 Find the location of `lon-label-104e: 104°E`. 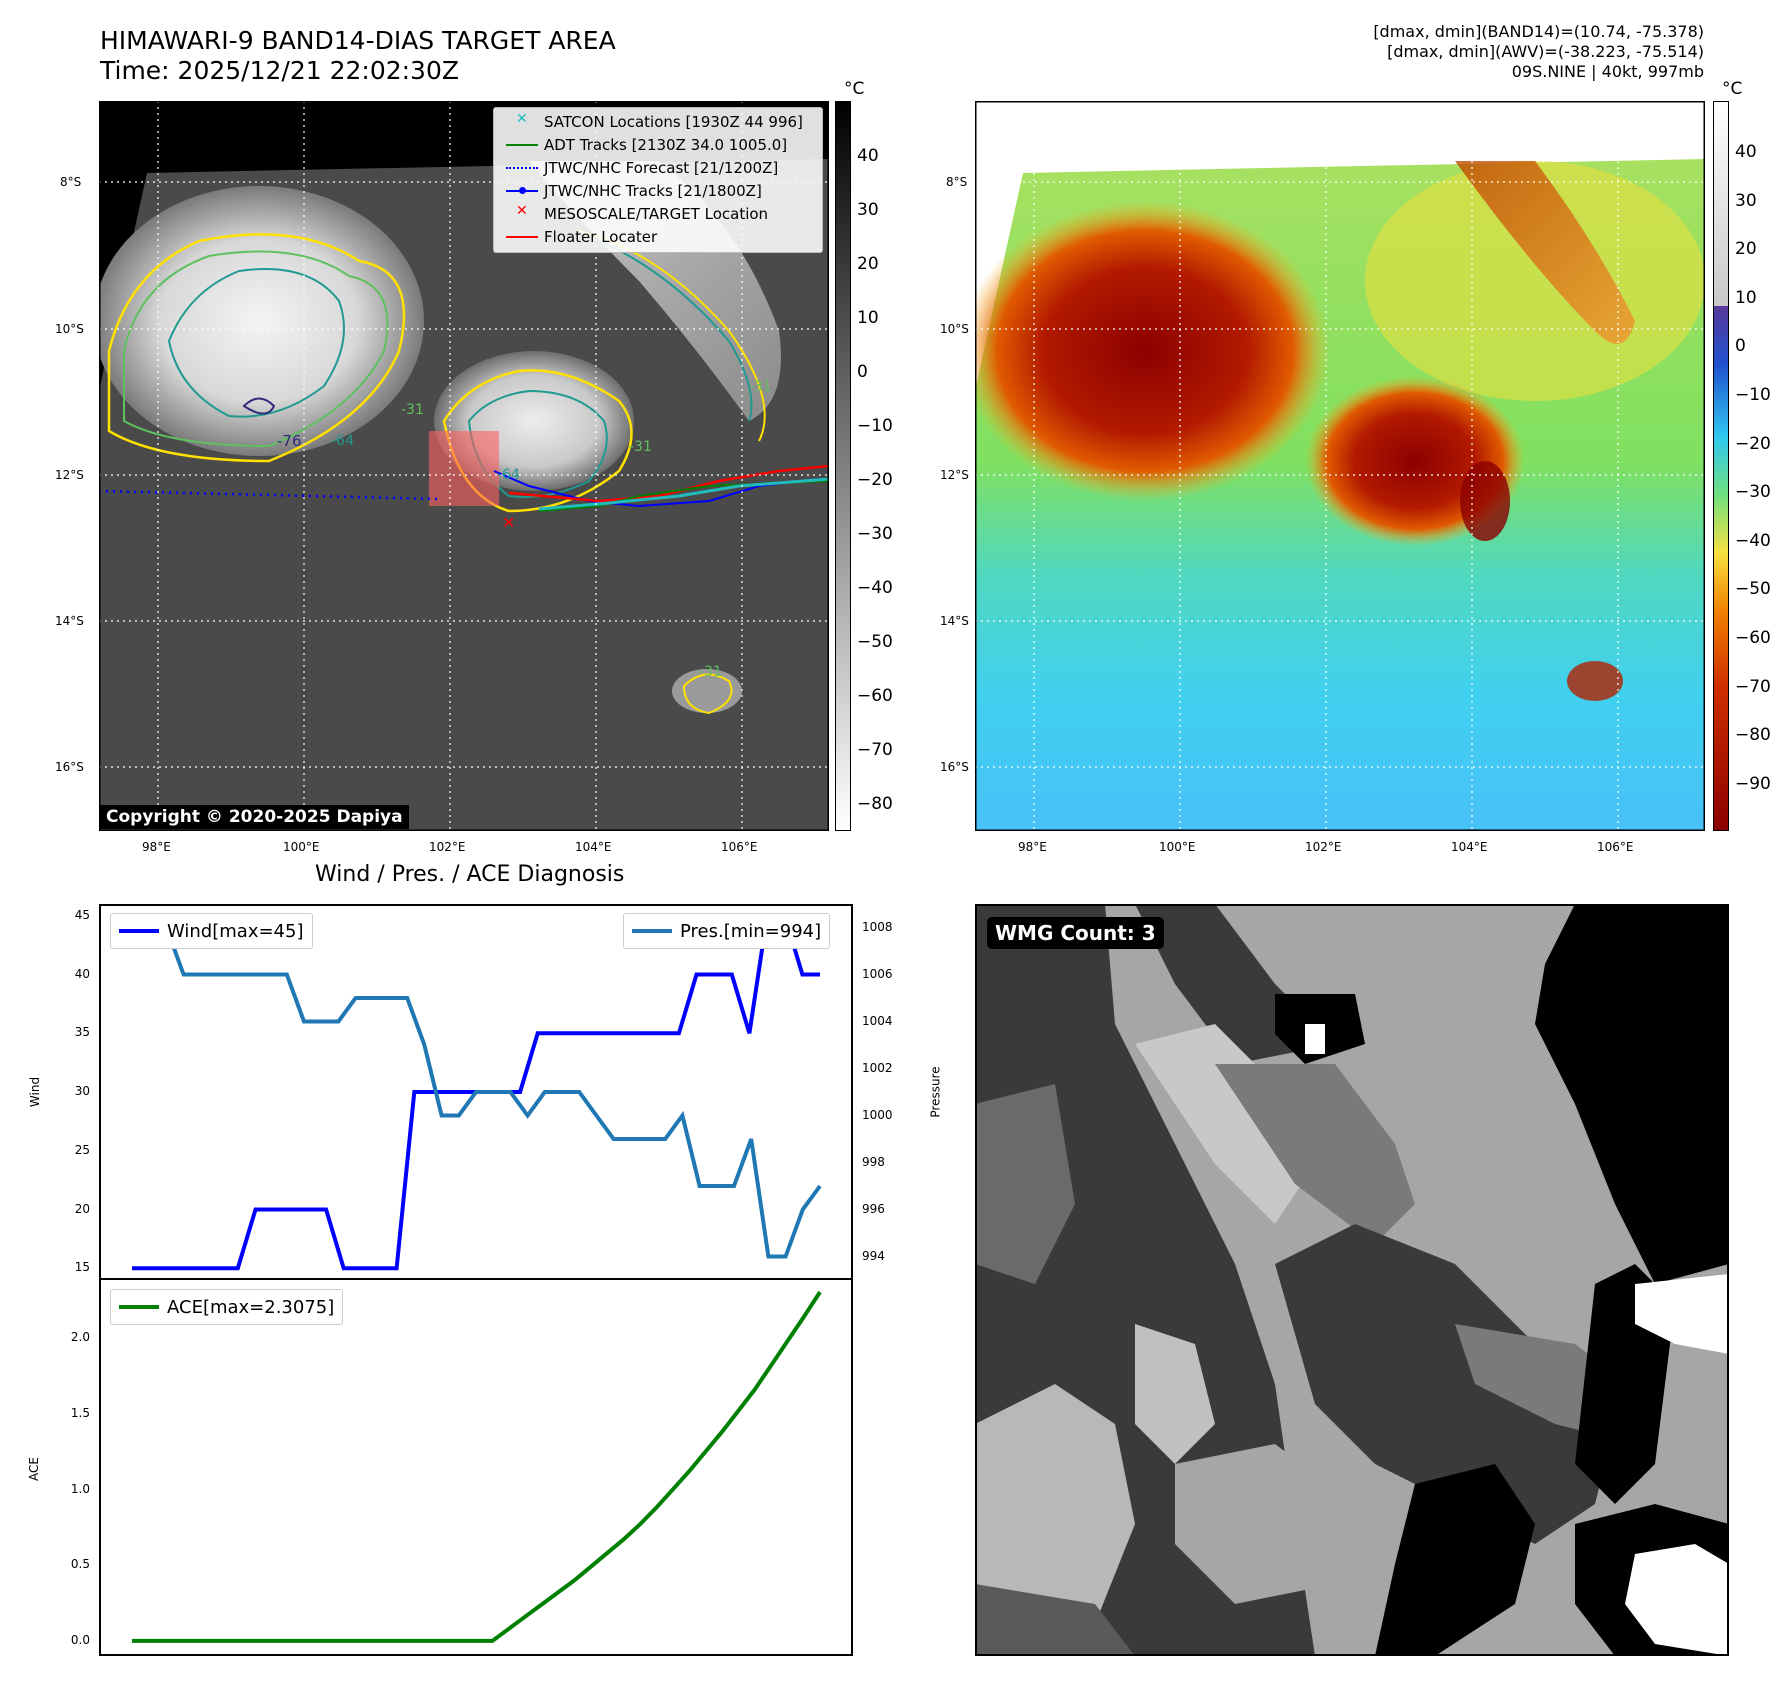

lon-label-104e: 104°E is located at coordinates (593, 847).